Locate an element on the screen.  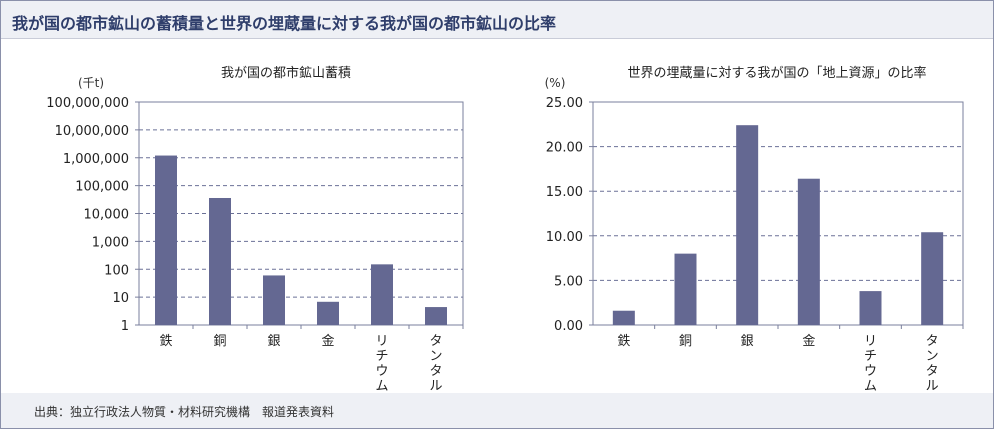
y-tick-label: 10,000,000 is located at coordinates (92, 131).